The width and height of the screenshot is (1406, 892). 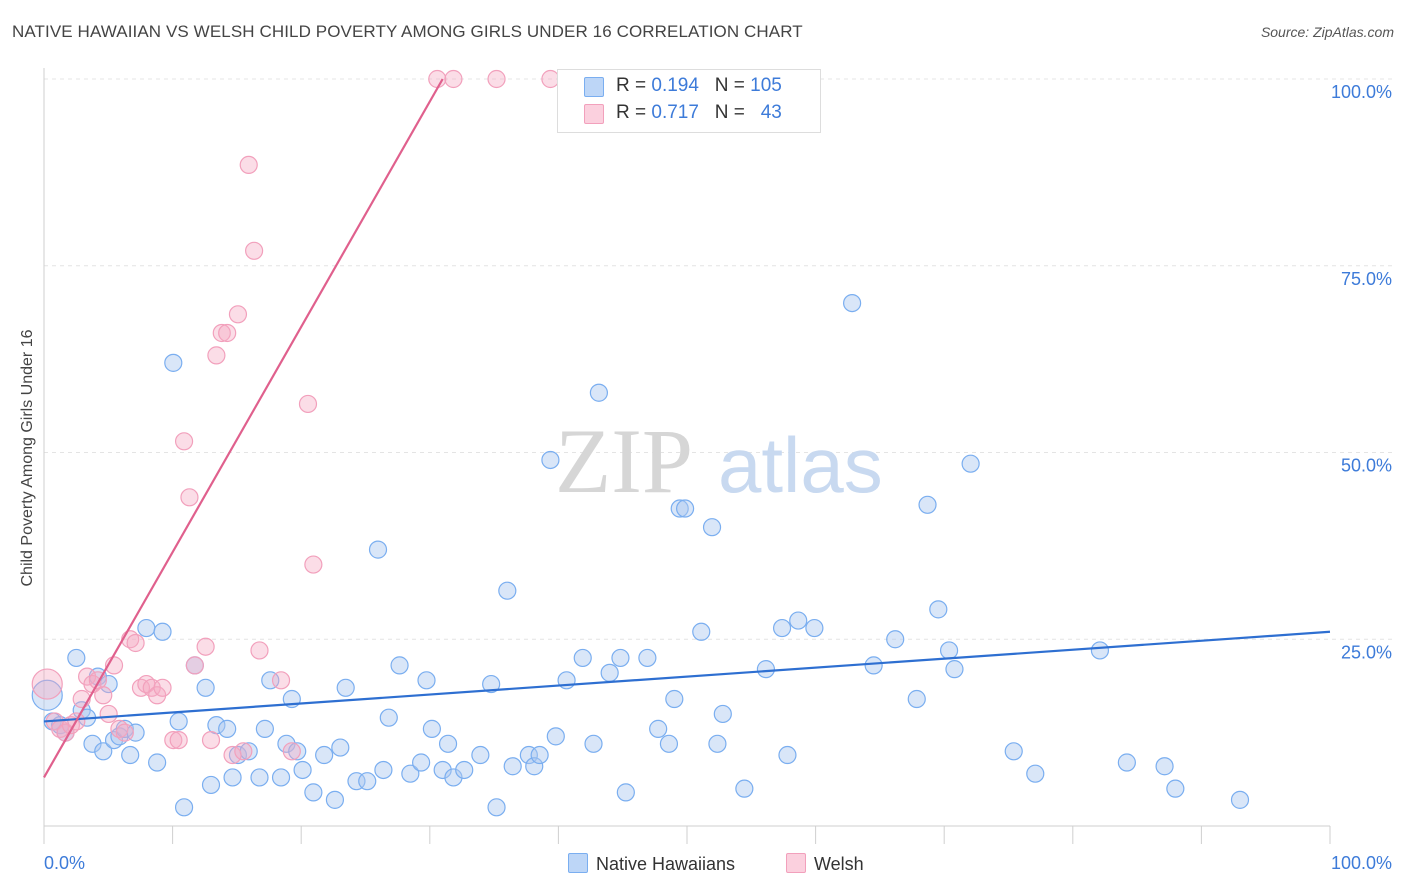 What do you see at coordinates (1327, 32) in the screenshot?
I see `chart-source: Source: ZipAtlas.com` at bounding box center [1327, 32].